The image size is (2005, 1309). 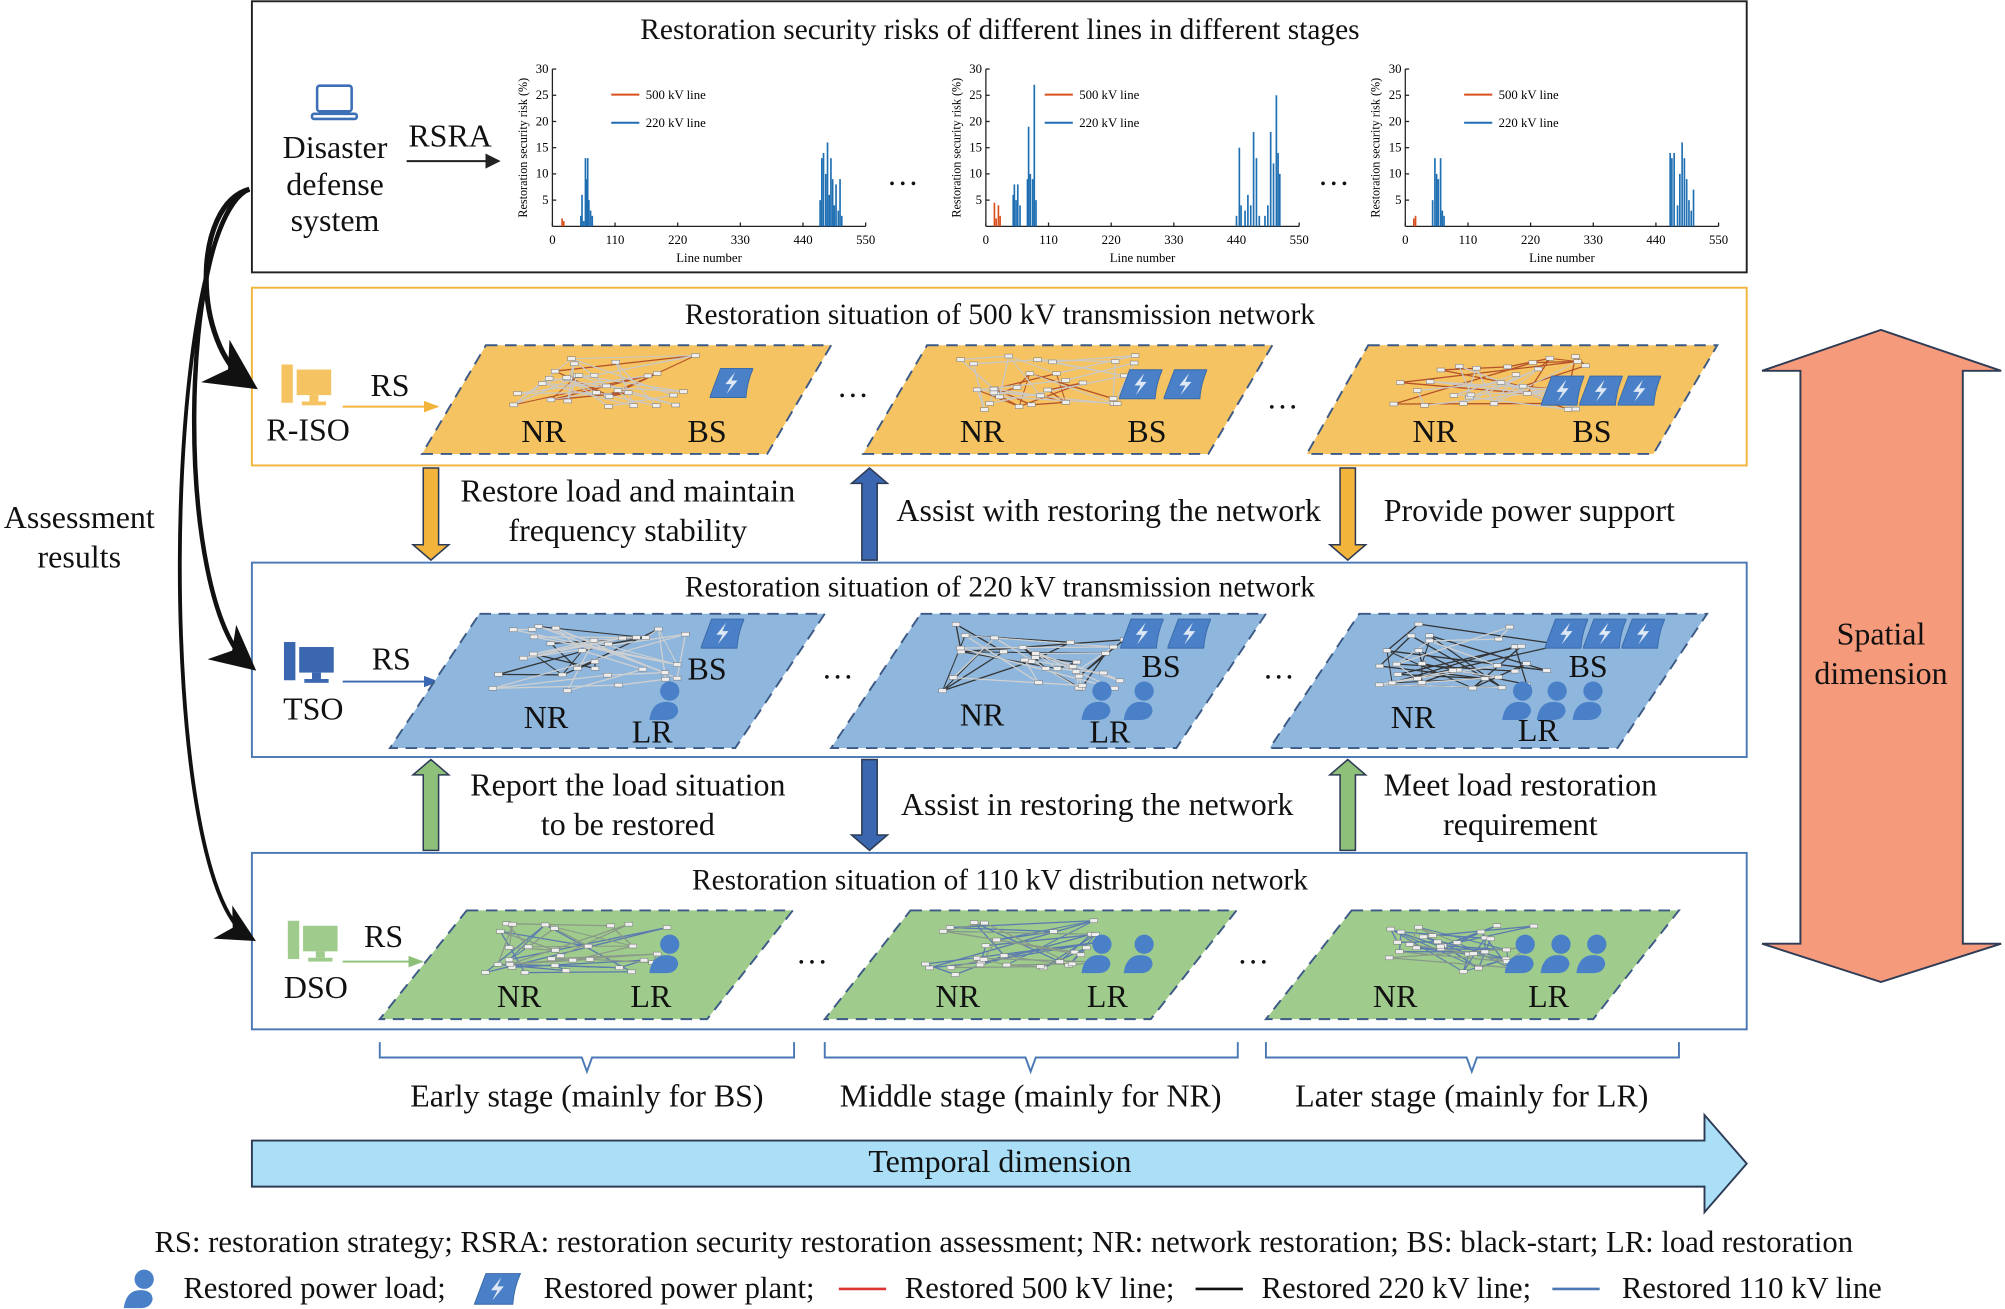 What do you see at coordinates (1530, 240) in the screenshot?
I see `x-tick-label: 220` at bounding box center [1530, 240].